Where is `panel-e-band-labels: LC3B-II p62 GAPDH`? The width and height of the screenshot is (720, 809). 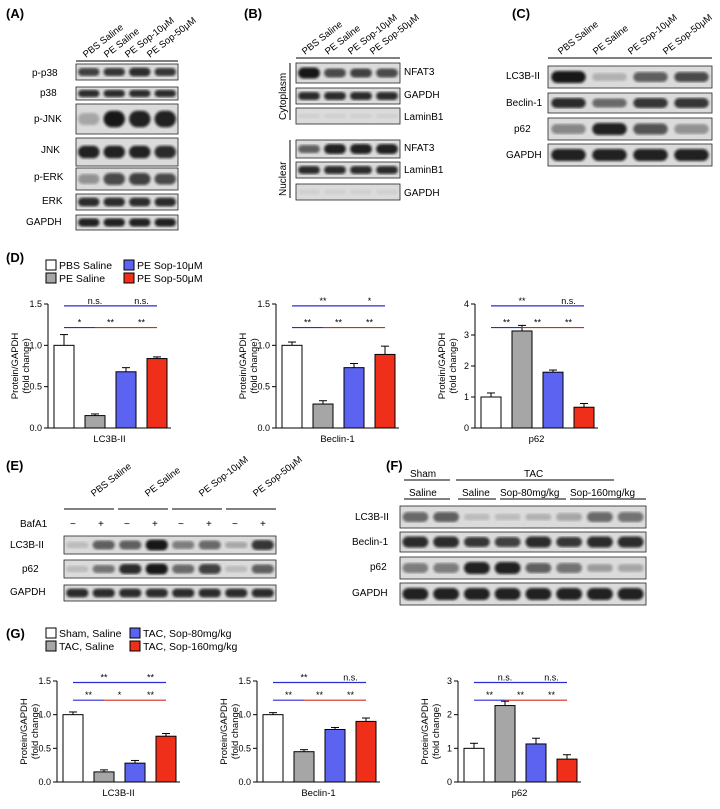 panel-e-band-labels: LC3B-II p62 GAPDH is located at coordinates (28, 569).